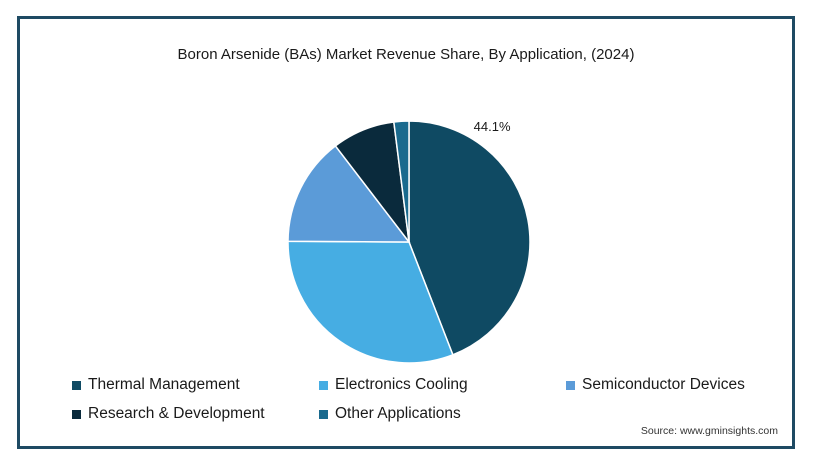  Describe the element at coordinates (401, 181) in the screenshot. I see `pie-slice-other-applications` at that location.